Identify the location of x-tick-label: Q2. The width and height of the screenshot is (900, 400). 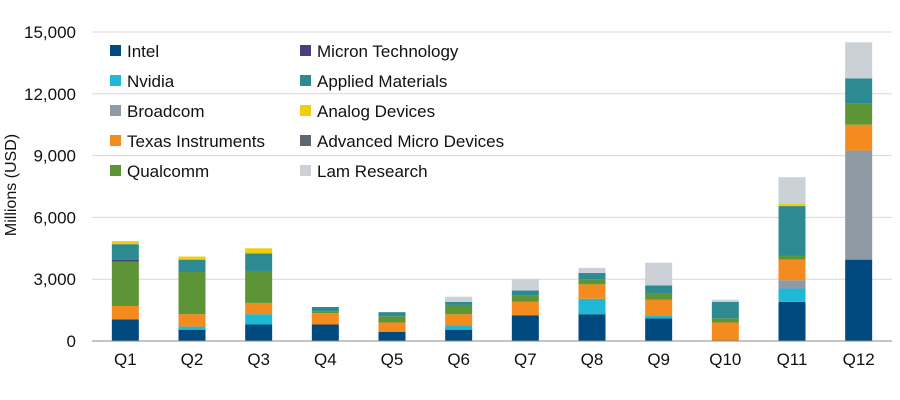
(192, 359).